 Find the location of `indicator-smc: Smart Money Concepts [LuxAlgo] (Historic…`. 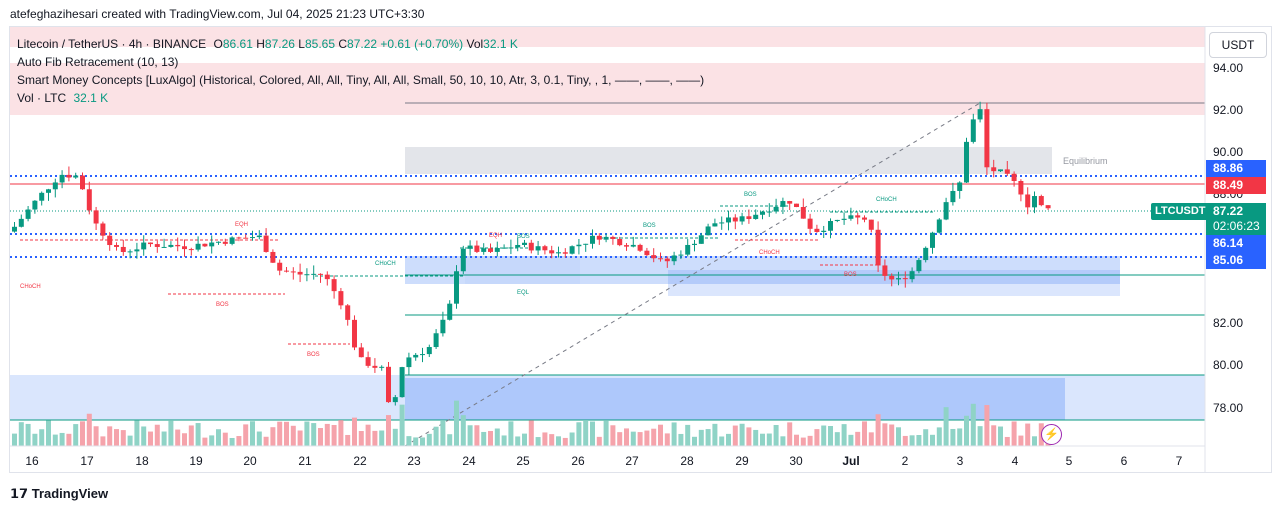

indicator-smc: Smart Money Concepts [LuxAlgo] (Historic… is located at coordinates (361, 80).